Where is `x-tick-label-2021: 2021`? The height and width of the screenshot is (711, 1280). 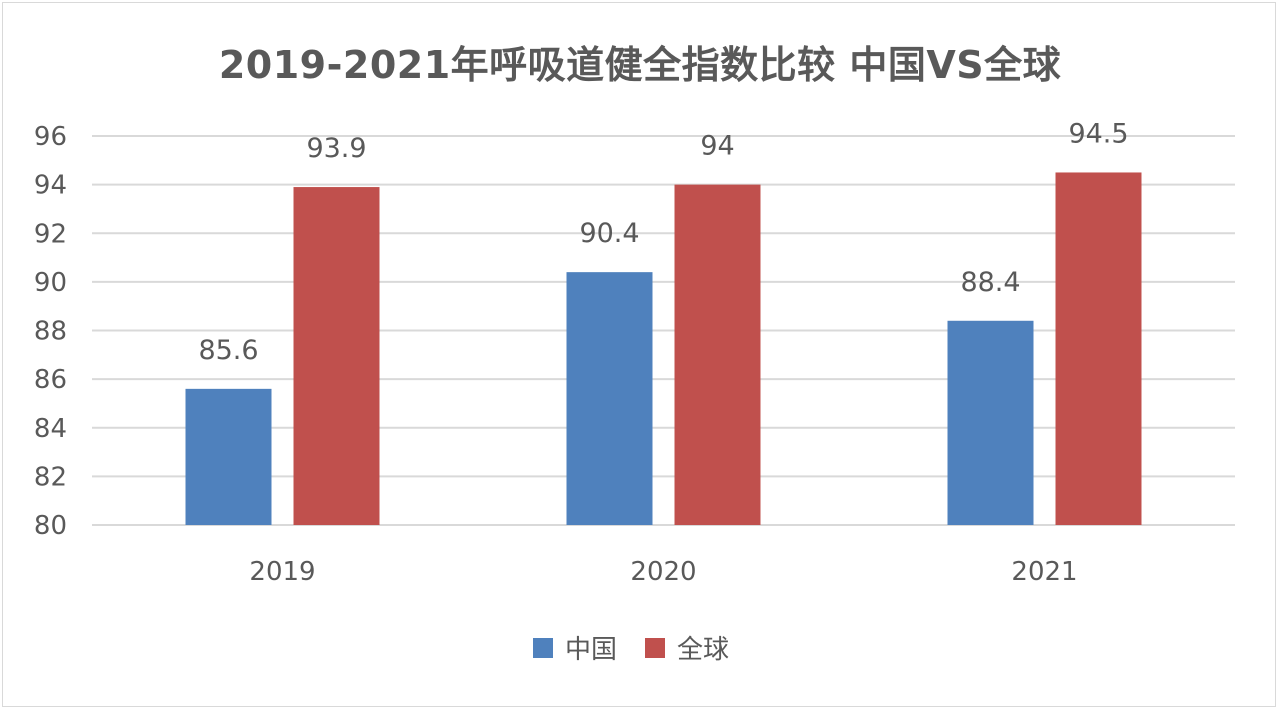 x-tick-label-2021: 2021 is located at coordinates (1044, 572).